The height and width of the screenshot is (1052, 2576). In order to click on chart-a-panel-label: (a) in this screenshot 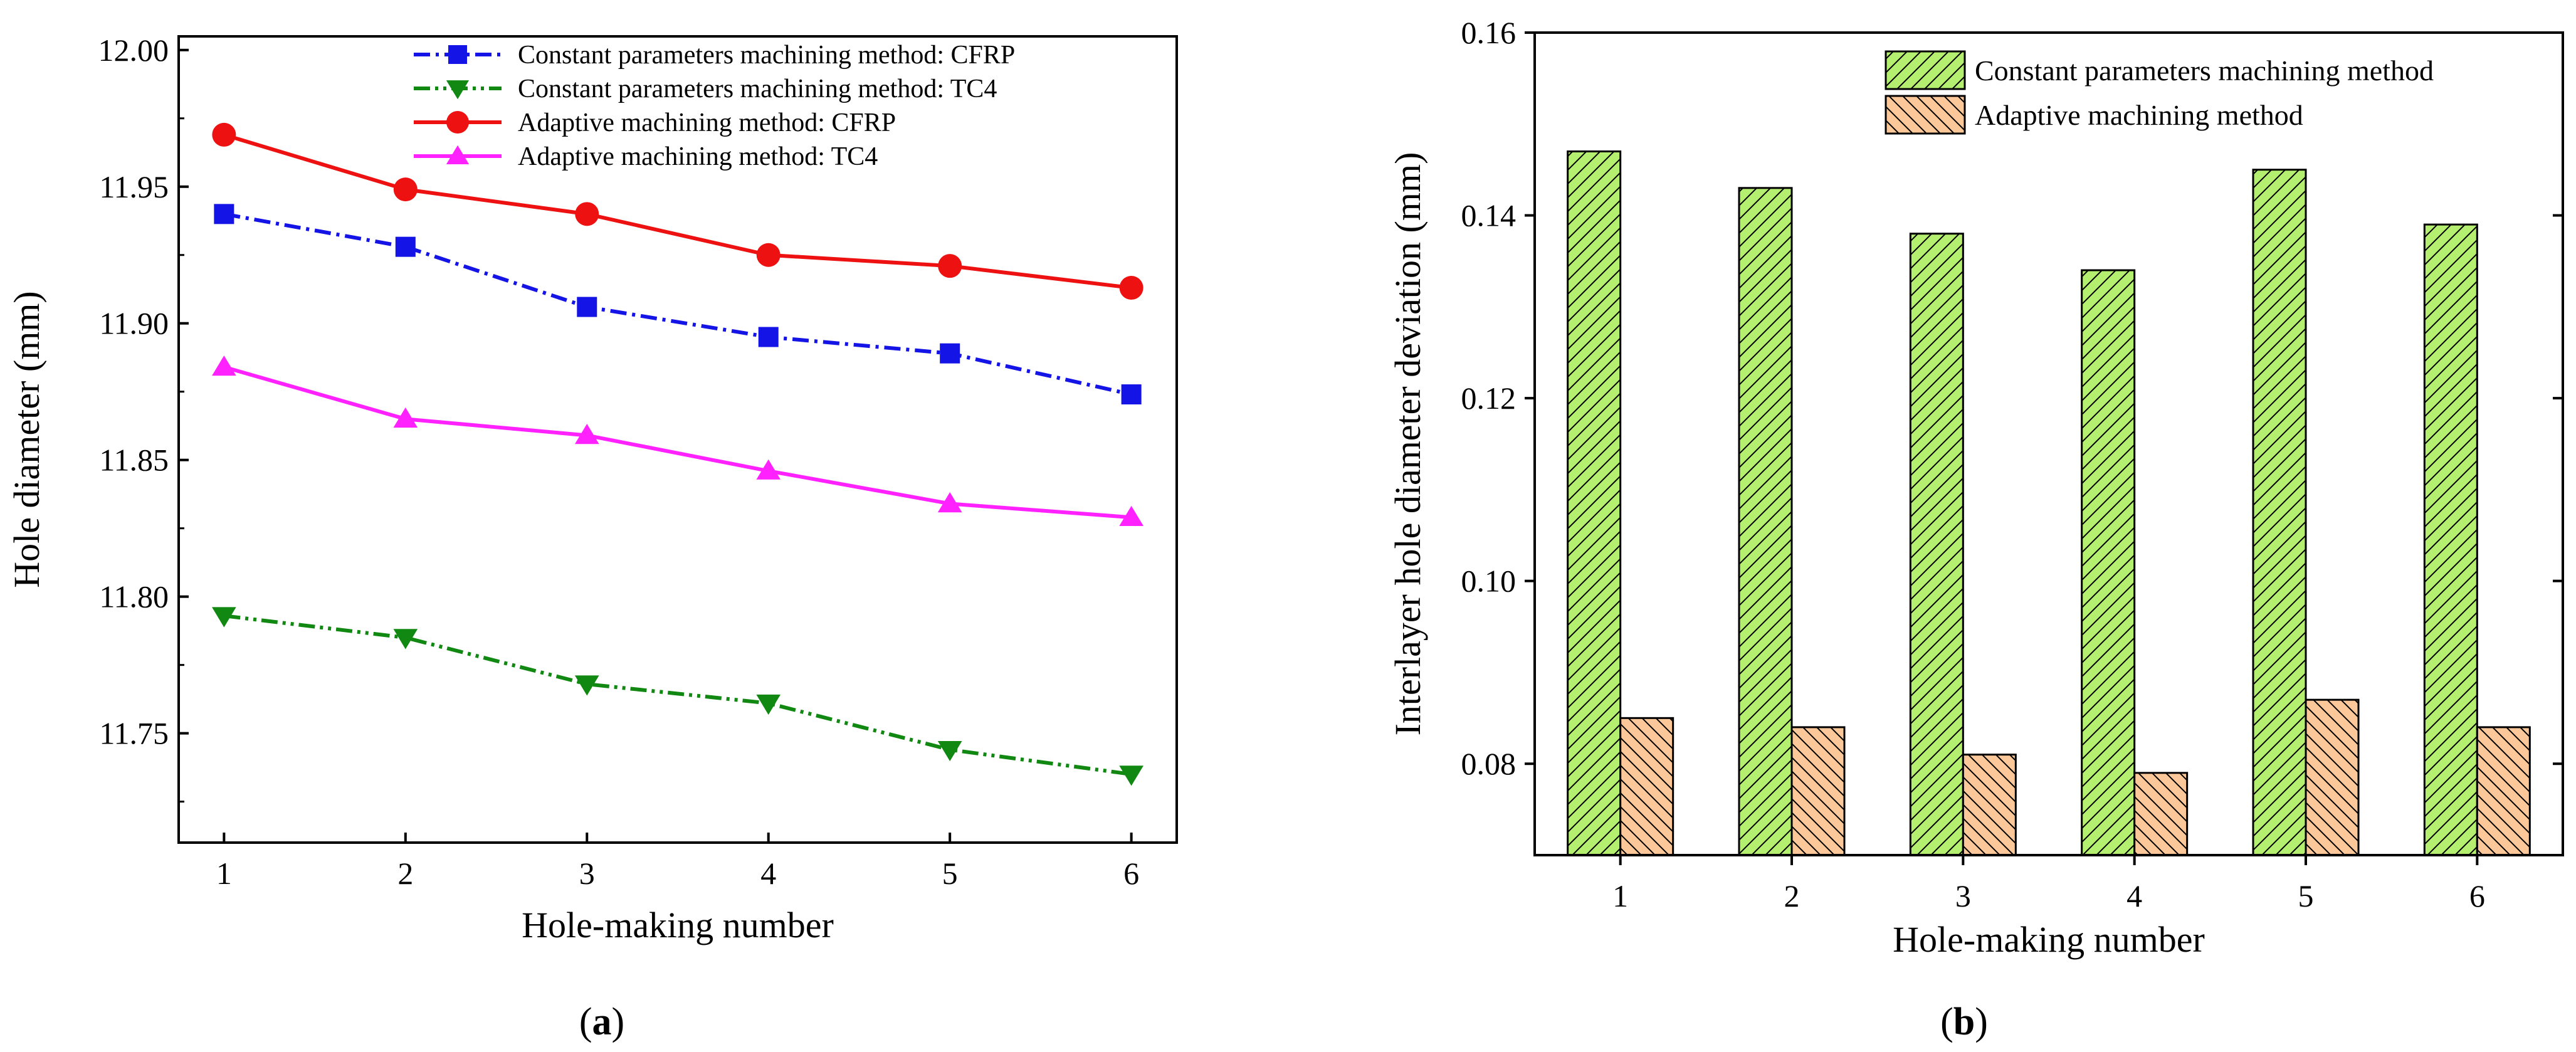, I will do `click(601, 1022)`.